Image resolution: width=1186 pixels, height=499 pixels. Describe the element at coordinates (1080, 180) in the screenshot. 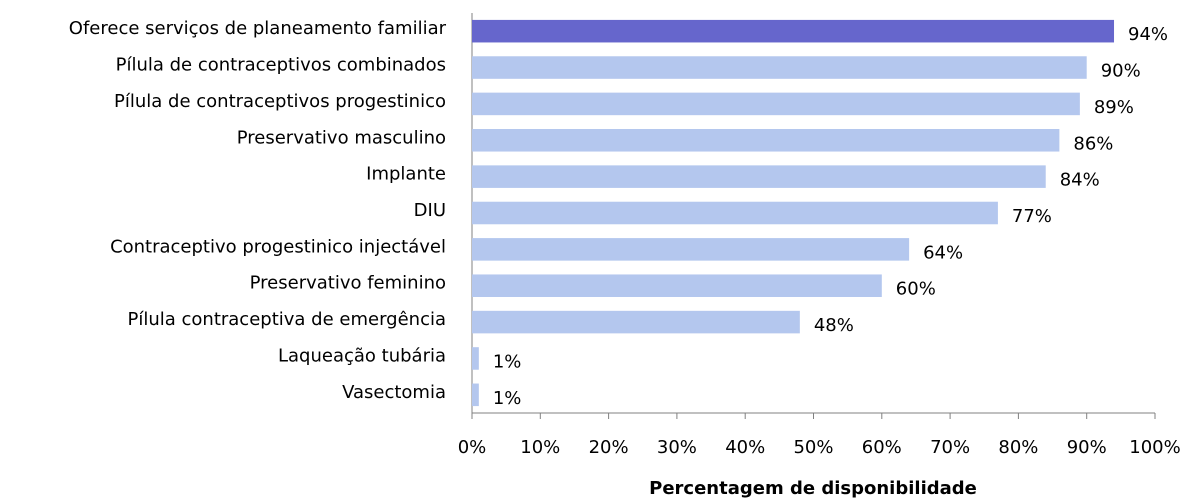

I see `value-label: 84%` at that location.